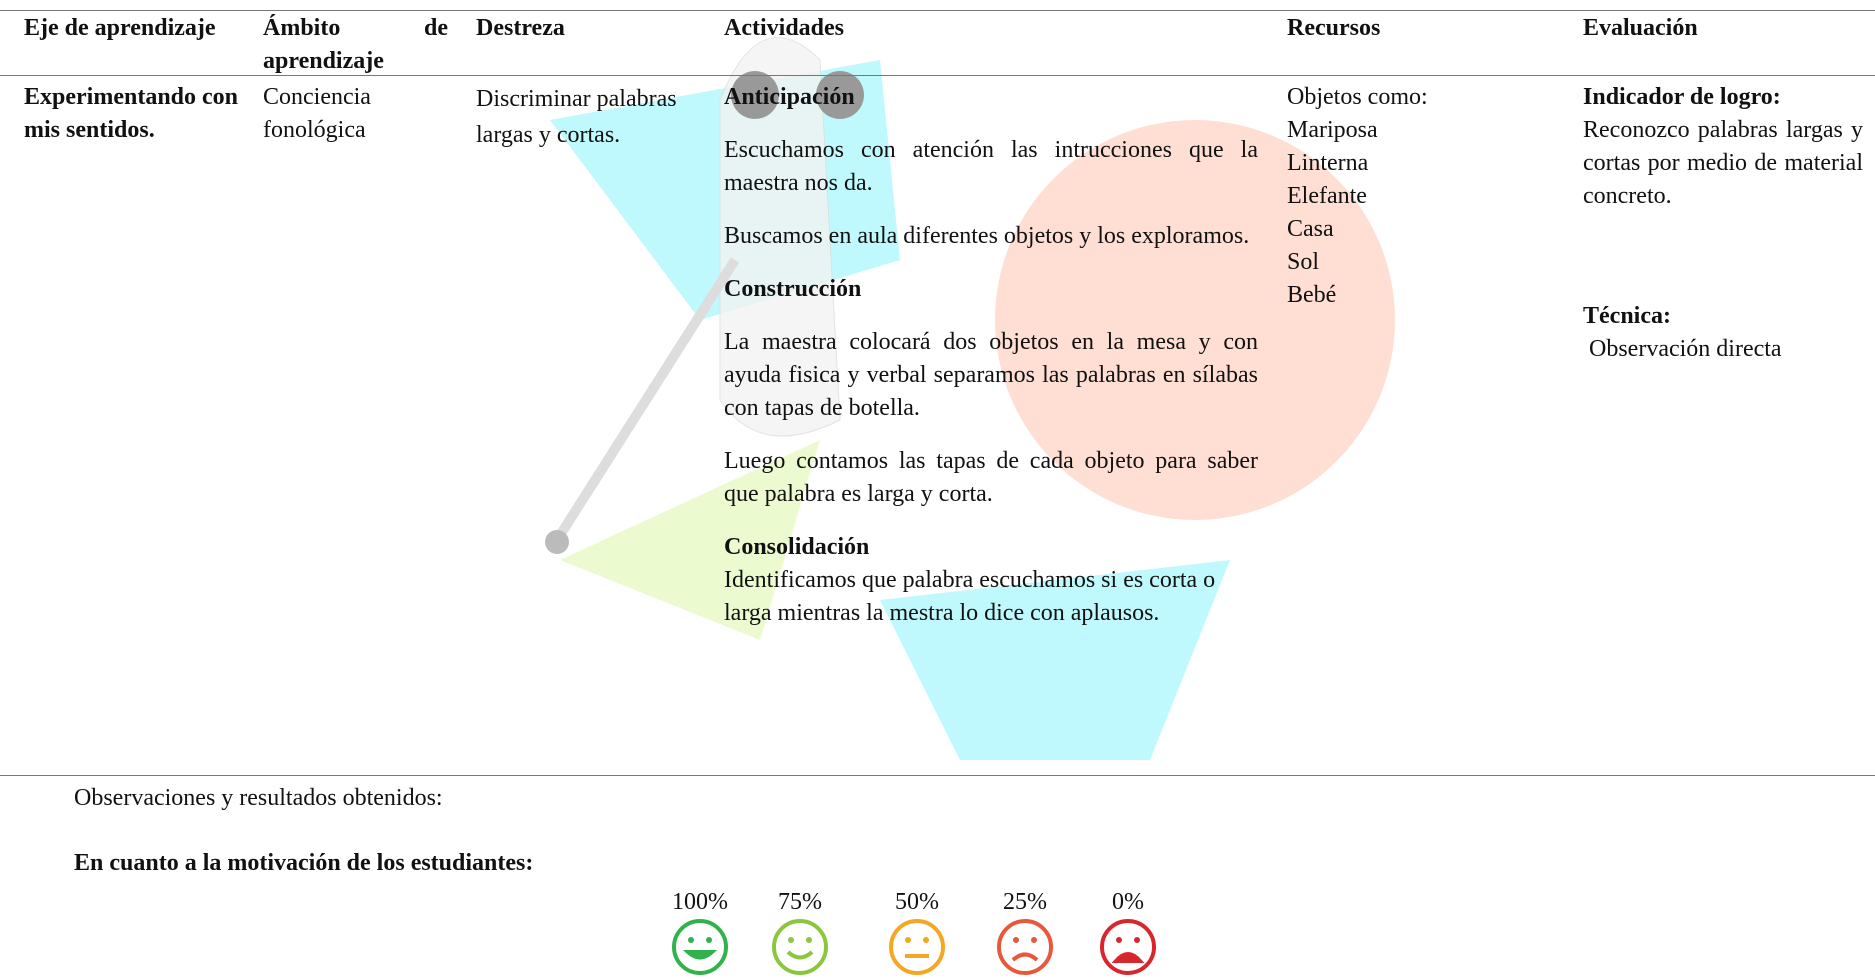 This screenshot has height=979, width=1875. I want to click on activity-heading: Consolidación, so click(797, 547).